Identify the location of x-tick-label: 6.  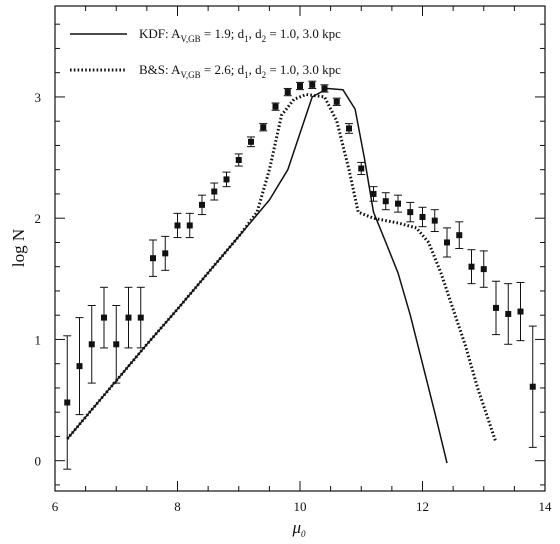
(55, 506).